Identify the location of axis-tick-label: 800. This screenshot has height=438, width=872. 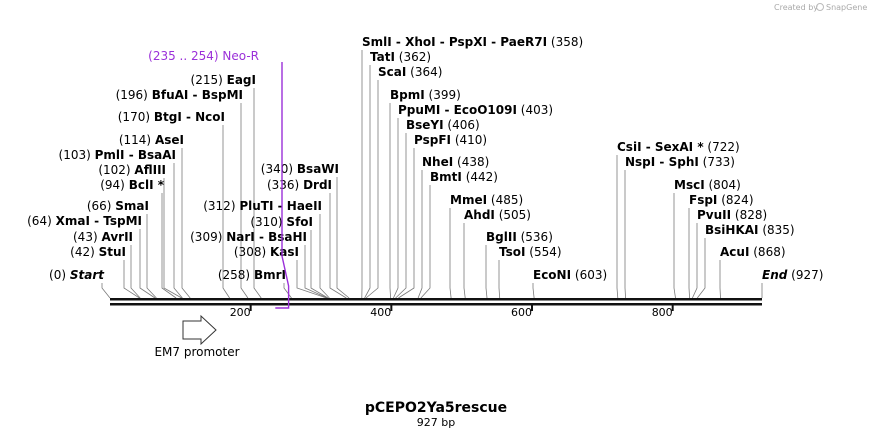
(662, 312).